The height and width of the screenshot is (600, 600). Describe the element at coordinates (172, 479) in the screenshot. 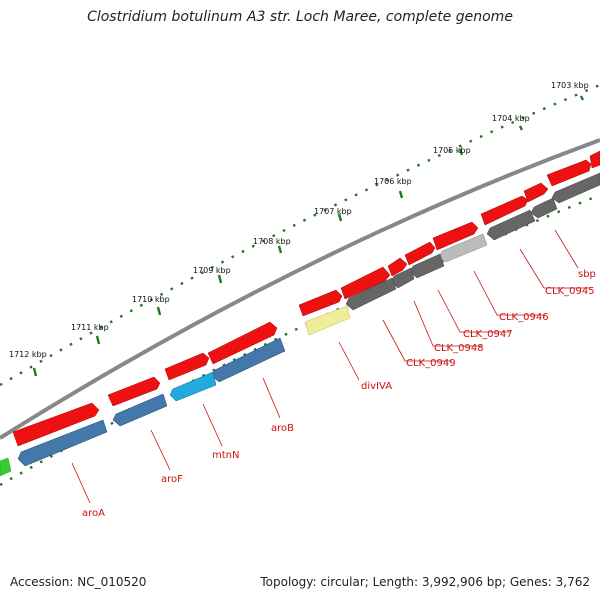

I see `gene-label-arof: aroF` at that location.